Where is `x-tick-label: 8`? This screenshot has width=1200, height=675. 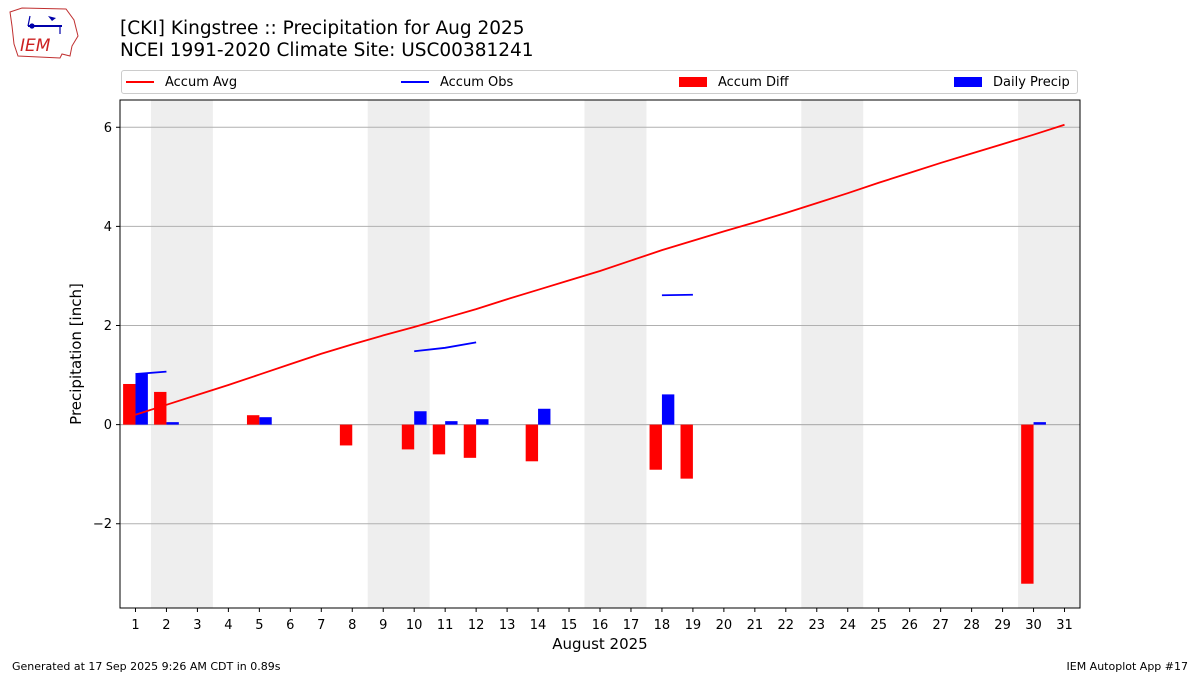
x-tick-label: 8 is located at coordinates (352, 625).